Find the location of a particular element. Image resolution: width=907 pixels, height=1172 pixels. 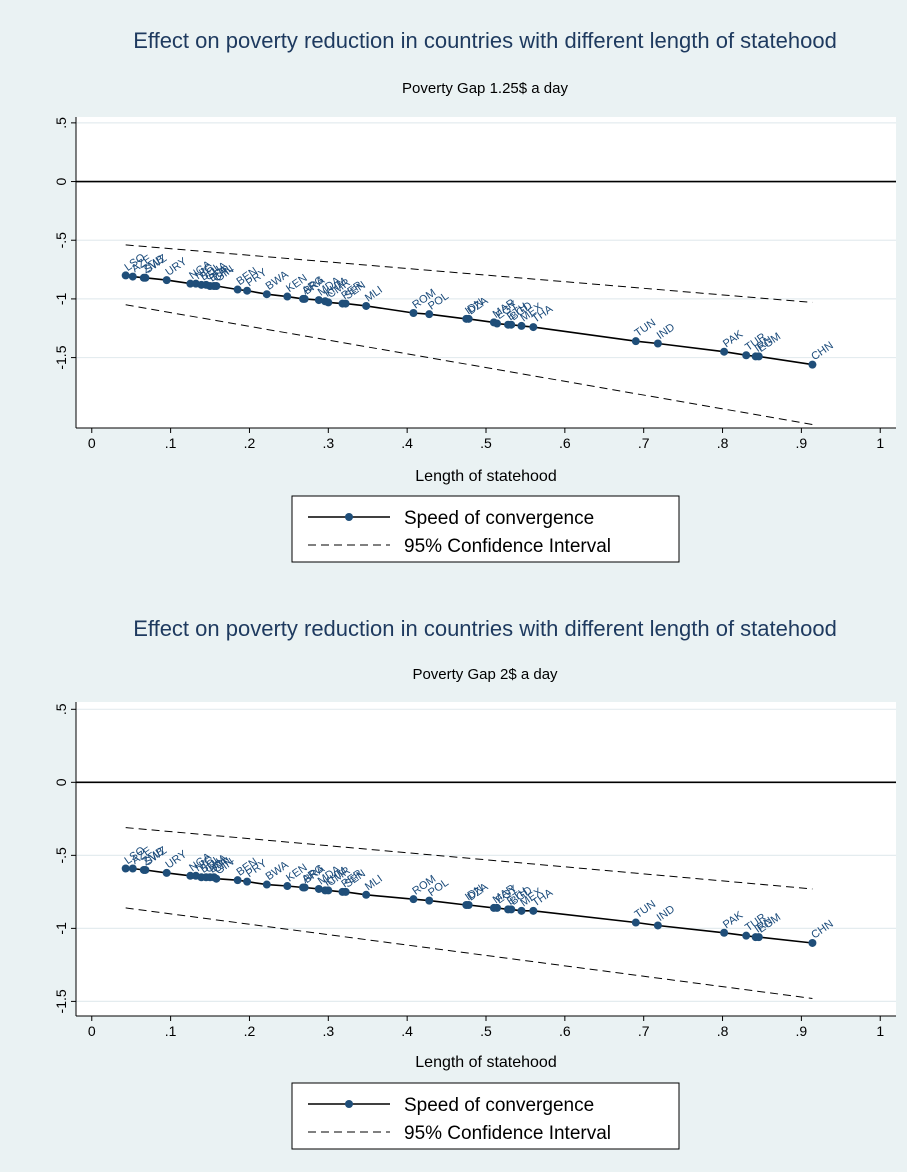

x-axis-label: Length of statehood is located at coordinates (485, 1062).